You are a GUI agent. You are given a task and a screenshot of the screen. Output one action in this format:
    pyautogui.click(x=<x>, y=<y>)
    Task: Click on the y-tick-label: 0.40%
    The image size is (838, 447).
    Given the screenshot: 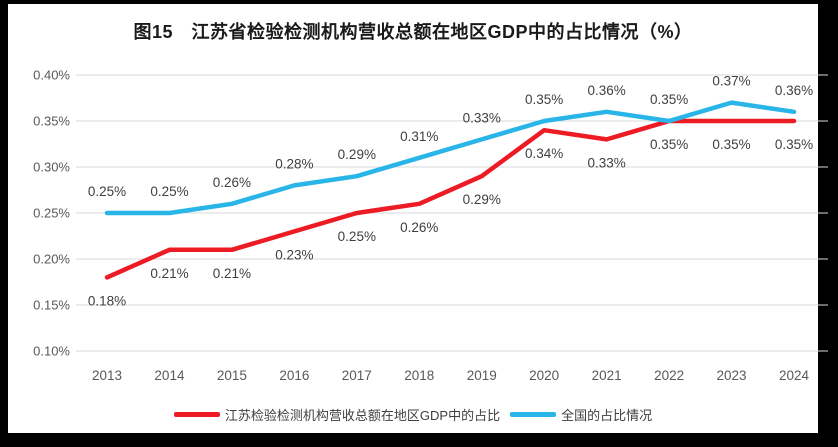 What is the action you would take?
    pyautogui.click(x=51, y=75)
    